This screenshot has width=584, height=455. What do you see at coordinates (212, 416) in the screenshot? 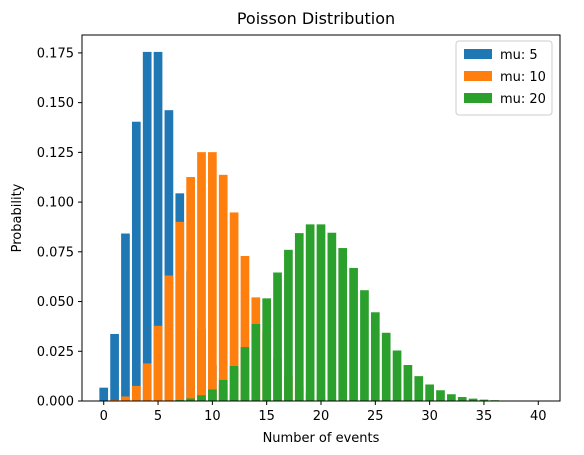
I see `x-tick-label: 10` at bounding box center [212, 416].